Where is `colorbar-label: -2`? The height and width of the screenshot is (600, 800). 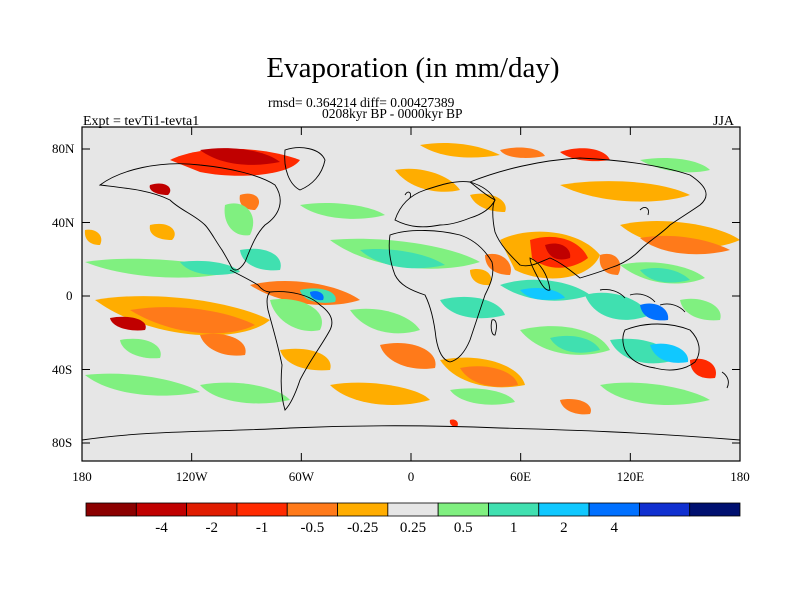
colorbar-label: -2 is located at coordinates (212, 528).